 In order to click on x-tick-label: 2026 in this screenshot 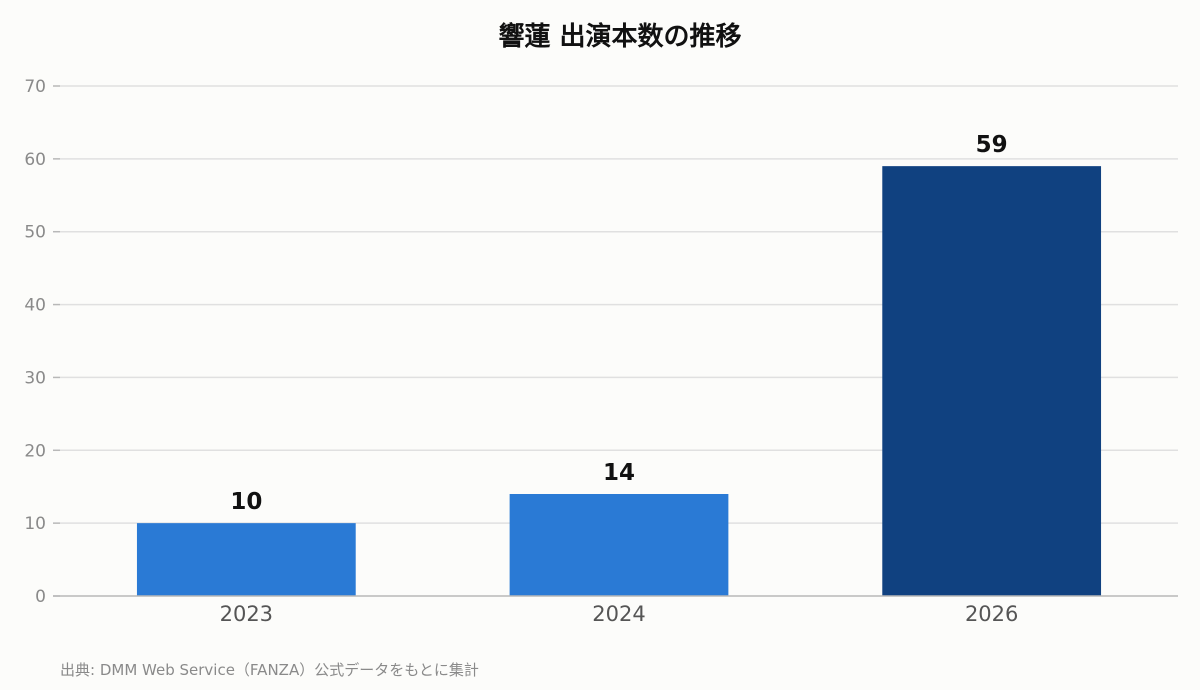, I will do `click(991, 614)`.